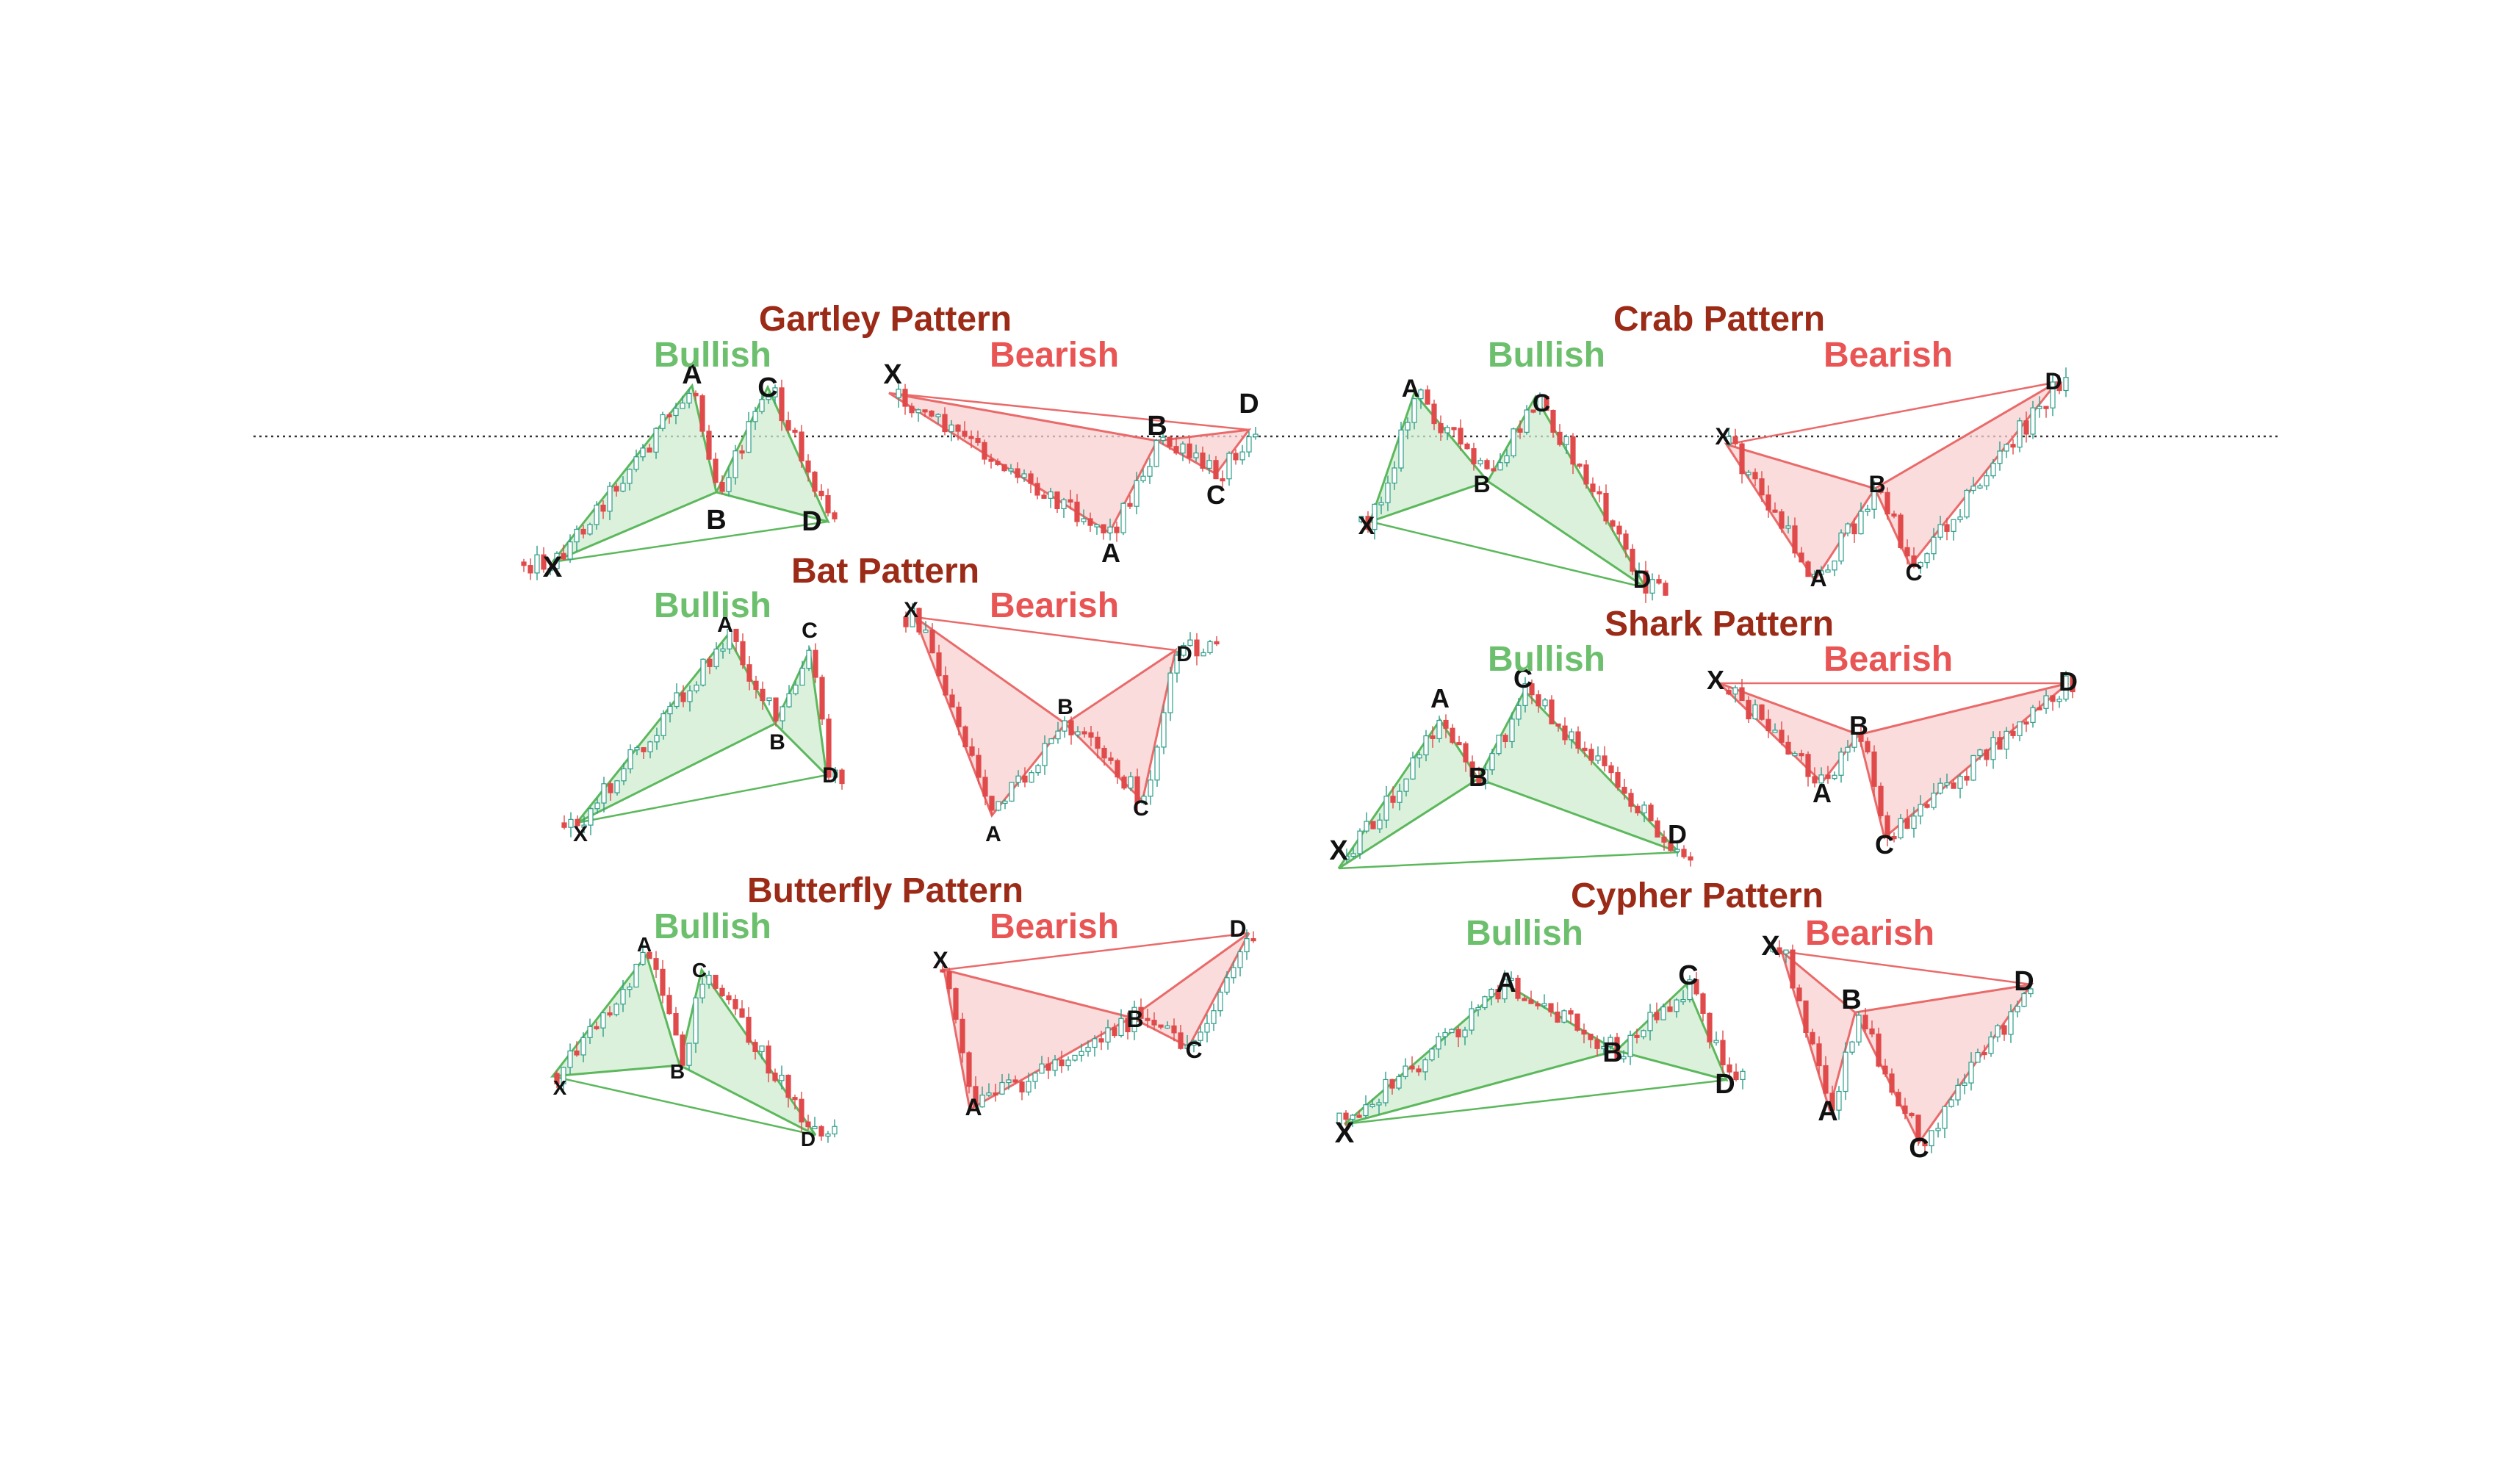 The width and height of the screenshot is (2520, 1462). What do you see at coordinates (1907, 968) in the screenshot?
I see `xd-leg` at bounding box center [1907, 968].